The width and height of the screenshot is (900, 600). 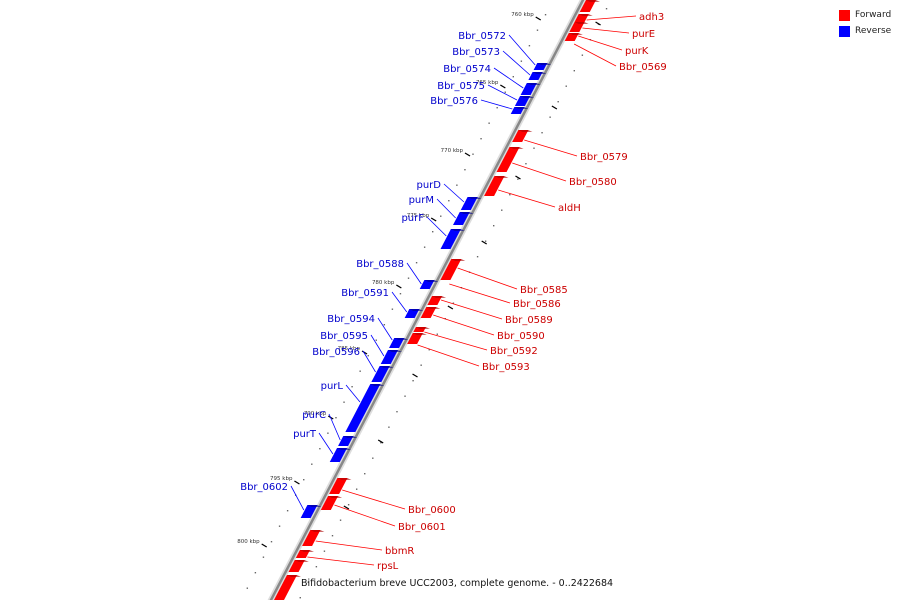 I want to click on tick-label: 800 kbp, so click(x=248, y=542).